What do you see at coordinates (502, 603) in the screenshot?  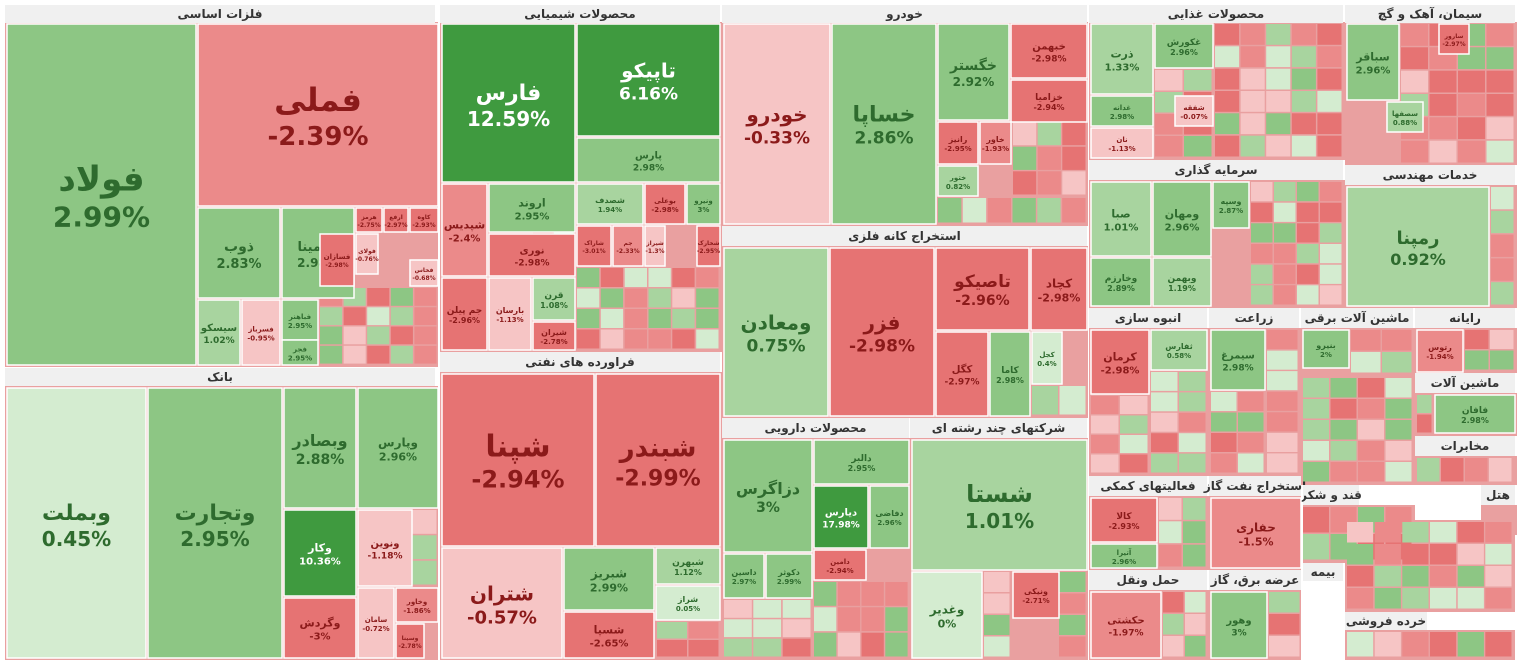 I see `stock-tile: شتران -0.57%` at bounding box center [502, 603].